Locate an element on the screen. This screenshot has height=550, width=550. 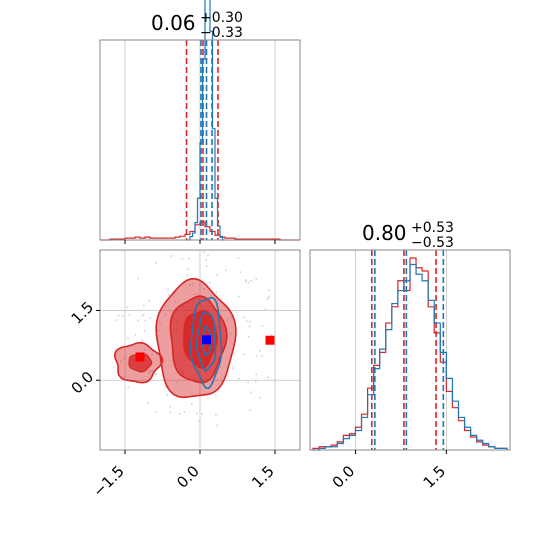
title-param2-value: 0.80 is located at coordinates (384, 233).